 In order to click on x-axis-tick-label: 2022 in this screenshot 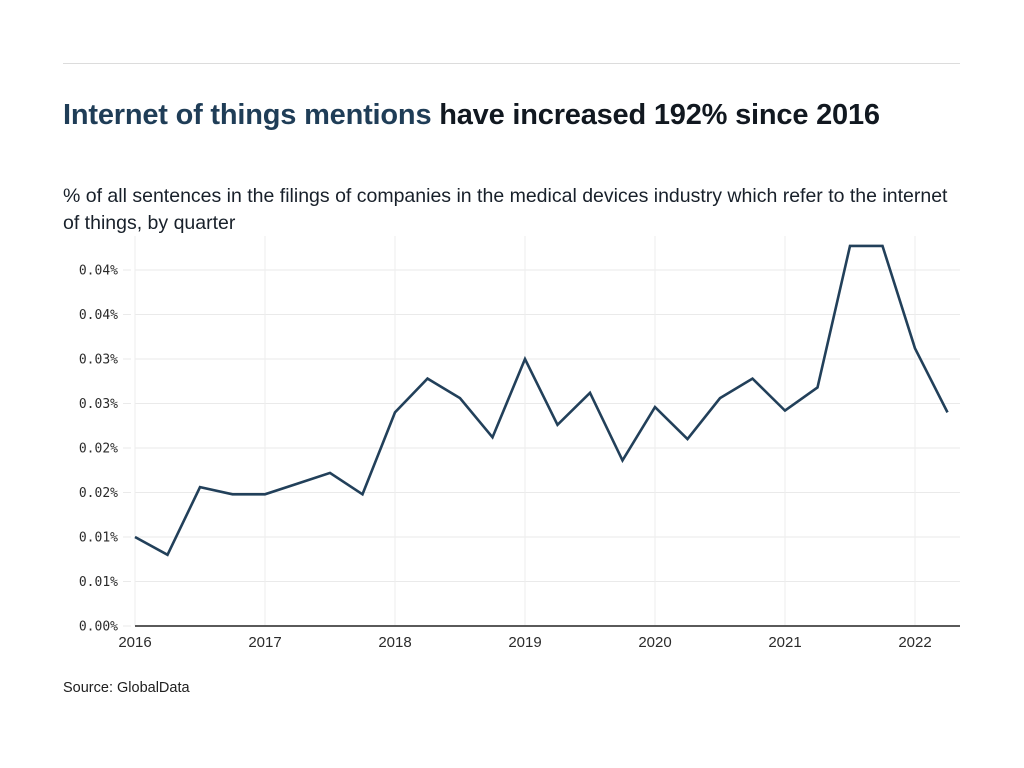, I will do `click(914, 642)`.